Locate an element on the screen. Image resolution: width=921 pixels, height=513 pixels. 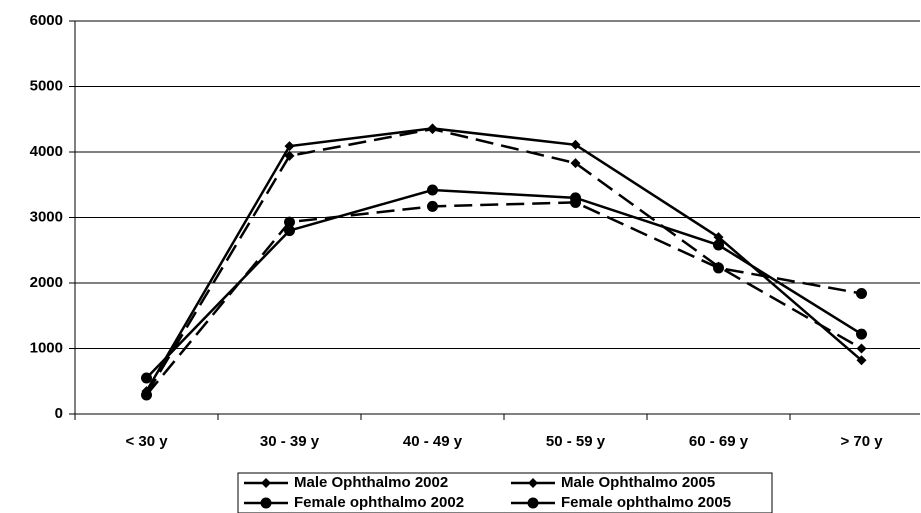
y-tick-label: 4000 is located at coordinates (46, 151).